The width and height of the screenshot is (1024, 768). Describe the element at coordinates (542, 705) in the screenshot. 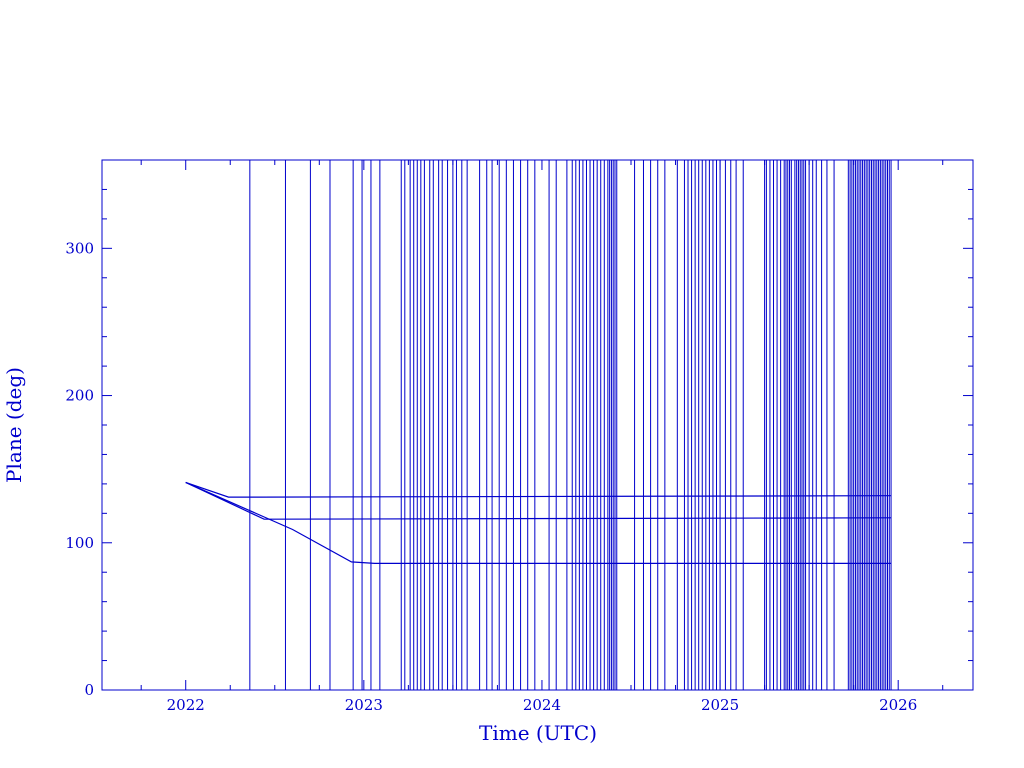

I see `x-tick-label: 2024` at that location.